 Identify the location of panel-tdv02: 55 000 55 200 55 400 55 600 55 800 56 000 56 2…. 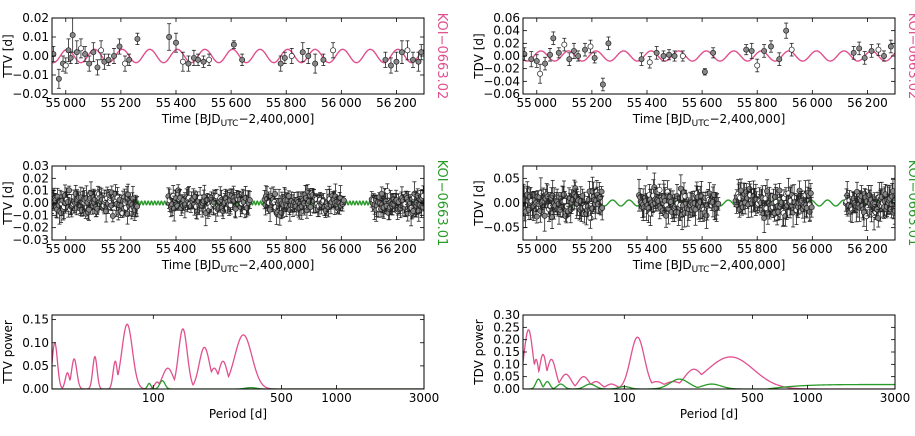
(693, 70).